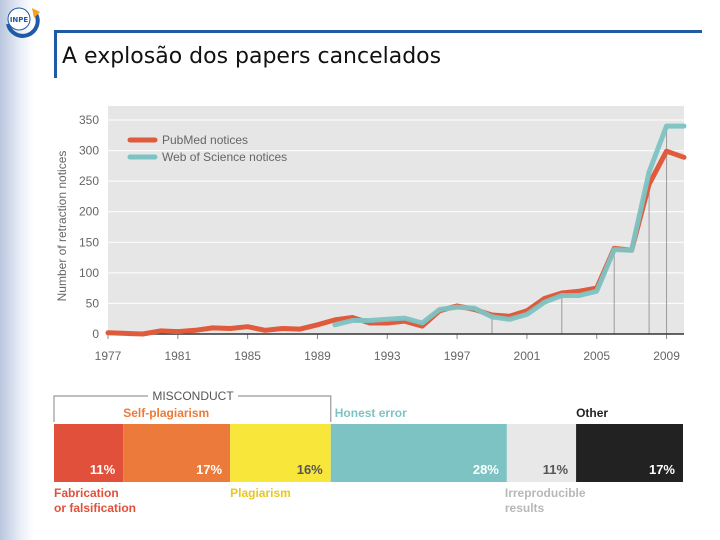 The image size is (720, 540). What do you see at coordinates (545, 493) in the screenshot?
I see `irreproducible-label-line1: Irreproducible` at bounding box center [545, 493].